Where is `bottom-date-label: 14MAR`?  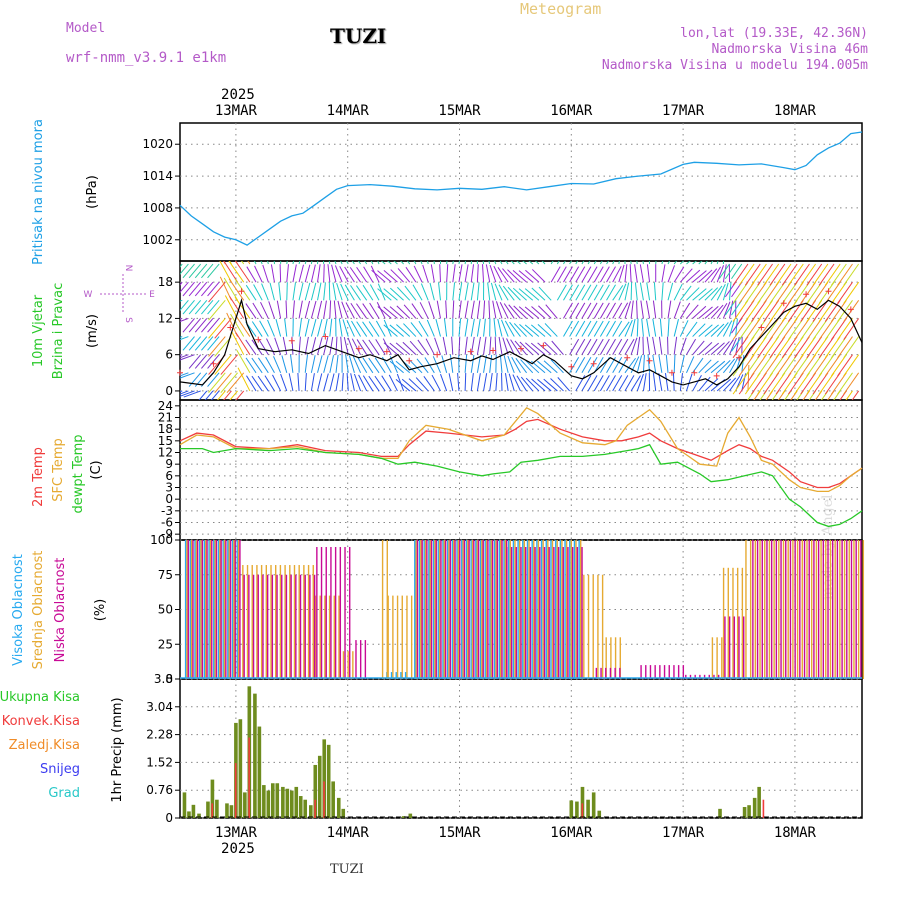 bottom-date-label: 14MAR is located at coordinates (348, 833).